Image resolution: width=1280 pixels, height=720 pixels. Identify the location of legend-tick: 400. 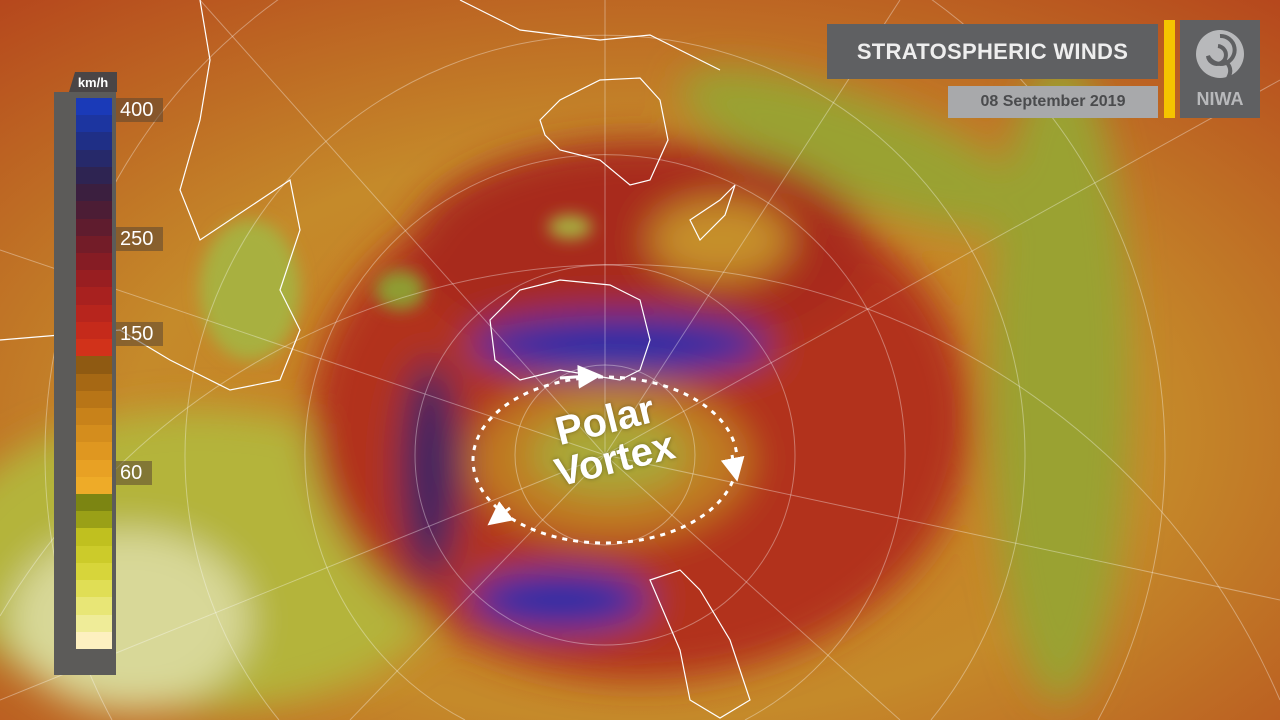
(140, 110).